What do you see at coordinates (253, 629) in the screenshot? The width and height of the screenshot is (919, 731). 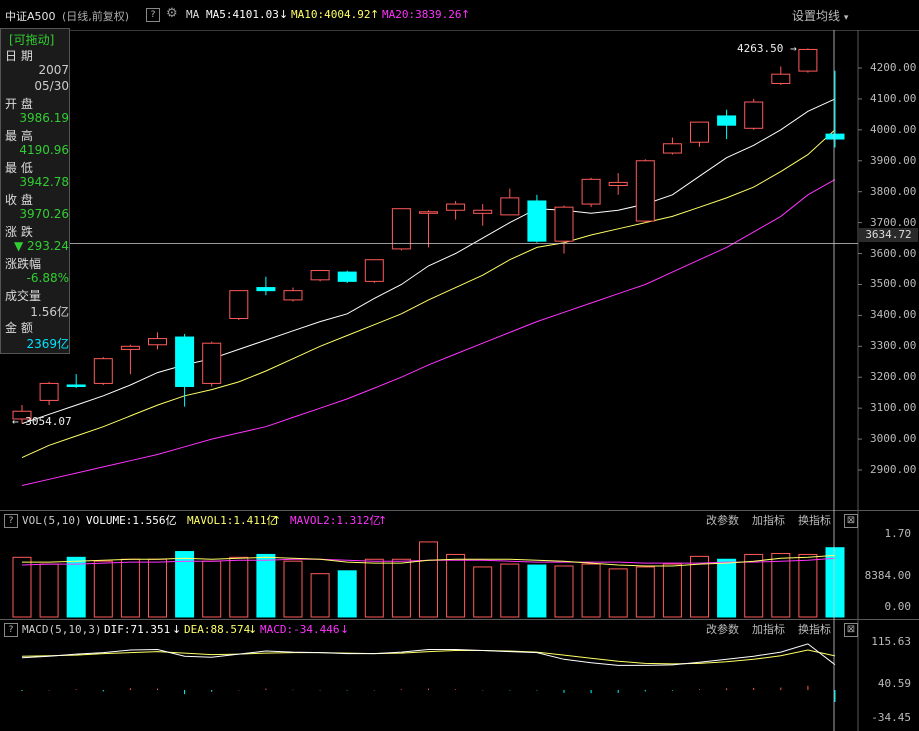 I see `dea-arrow-icon: ↓` at bounding box center [253, 629].